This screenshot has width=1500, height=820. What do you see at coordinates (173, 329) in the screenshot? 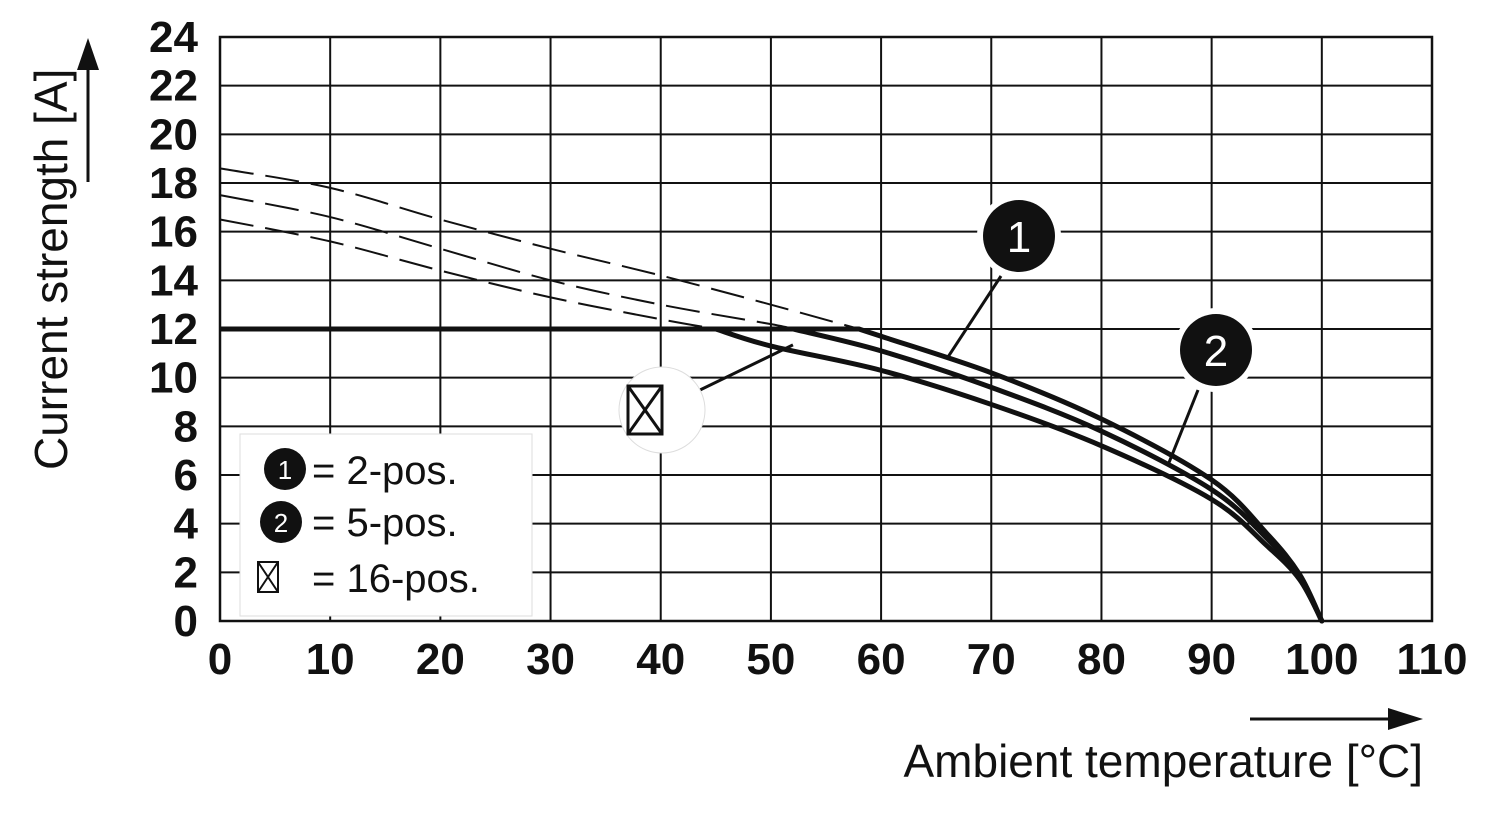
I see `y-tick-label: 12` at bounding box center [173, 329].